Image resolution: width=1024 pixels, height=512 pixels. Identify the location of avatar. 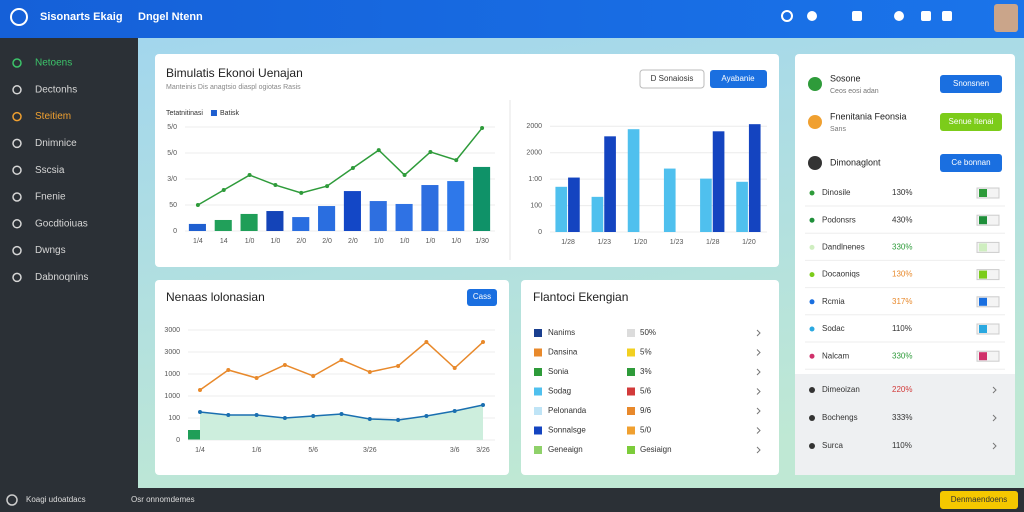
(1006, 18).